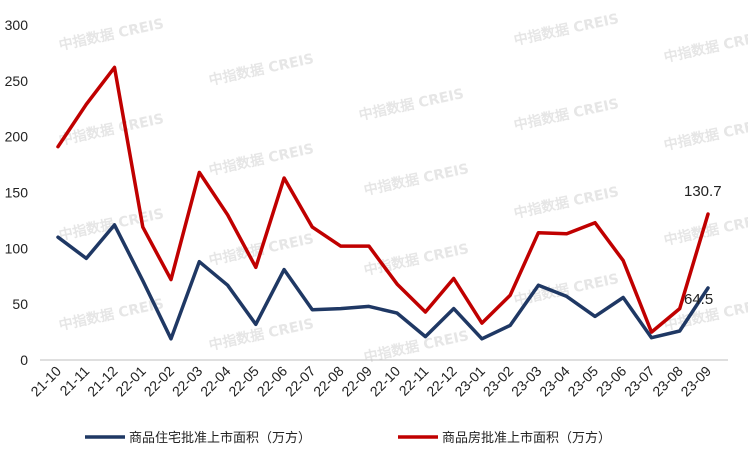  I want to click on y-tick-label: 250, so click(17, 81).